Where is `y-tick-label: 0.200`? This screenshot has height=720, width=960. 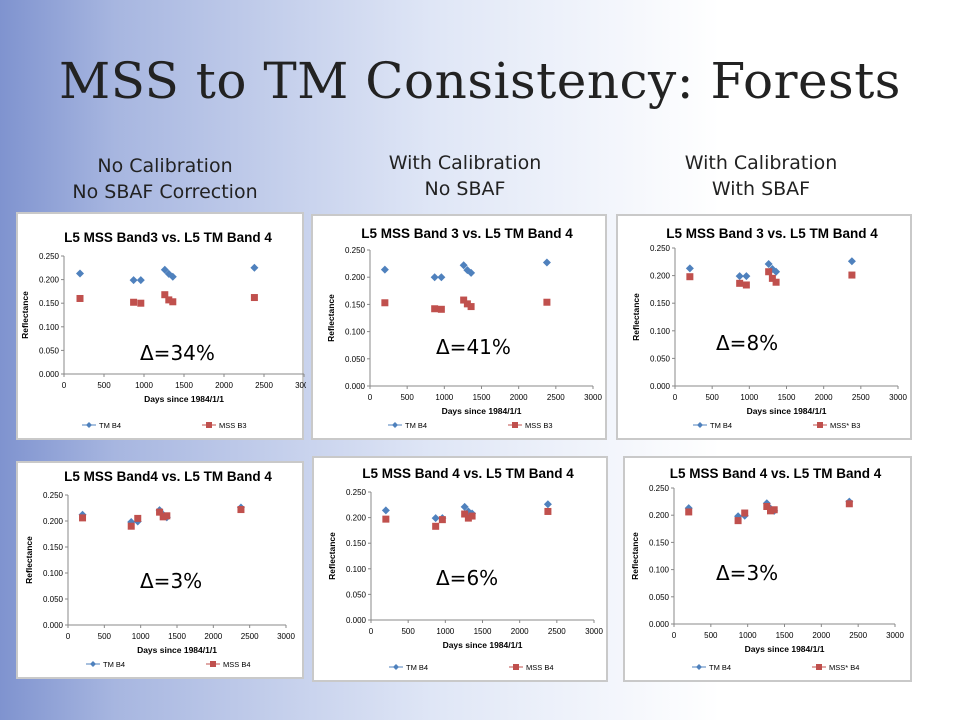
y-tick-label: 0.200 is located at coordinates (356, 518).